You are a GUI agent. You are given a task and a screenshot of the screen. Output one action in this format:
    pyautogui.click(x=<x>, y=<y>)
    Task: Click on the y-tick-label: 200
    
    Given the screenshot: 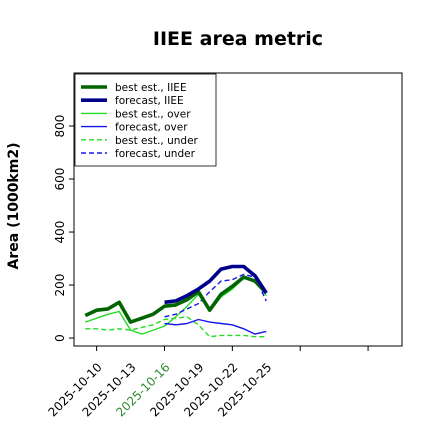 What is the action you would take?
    pyautogui.click(x=60, y=285)
    